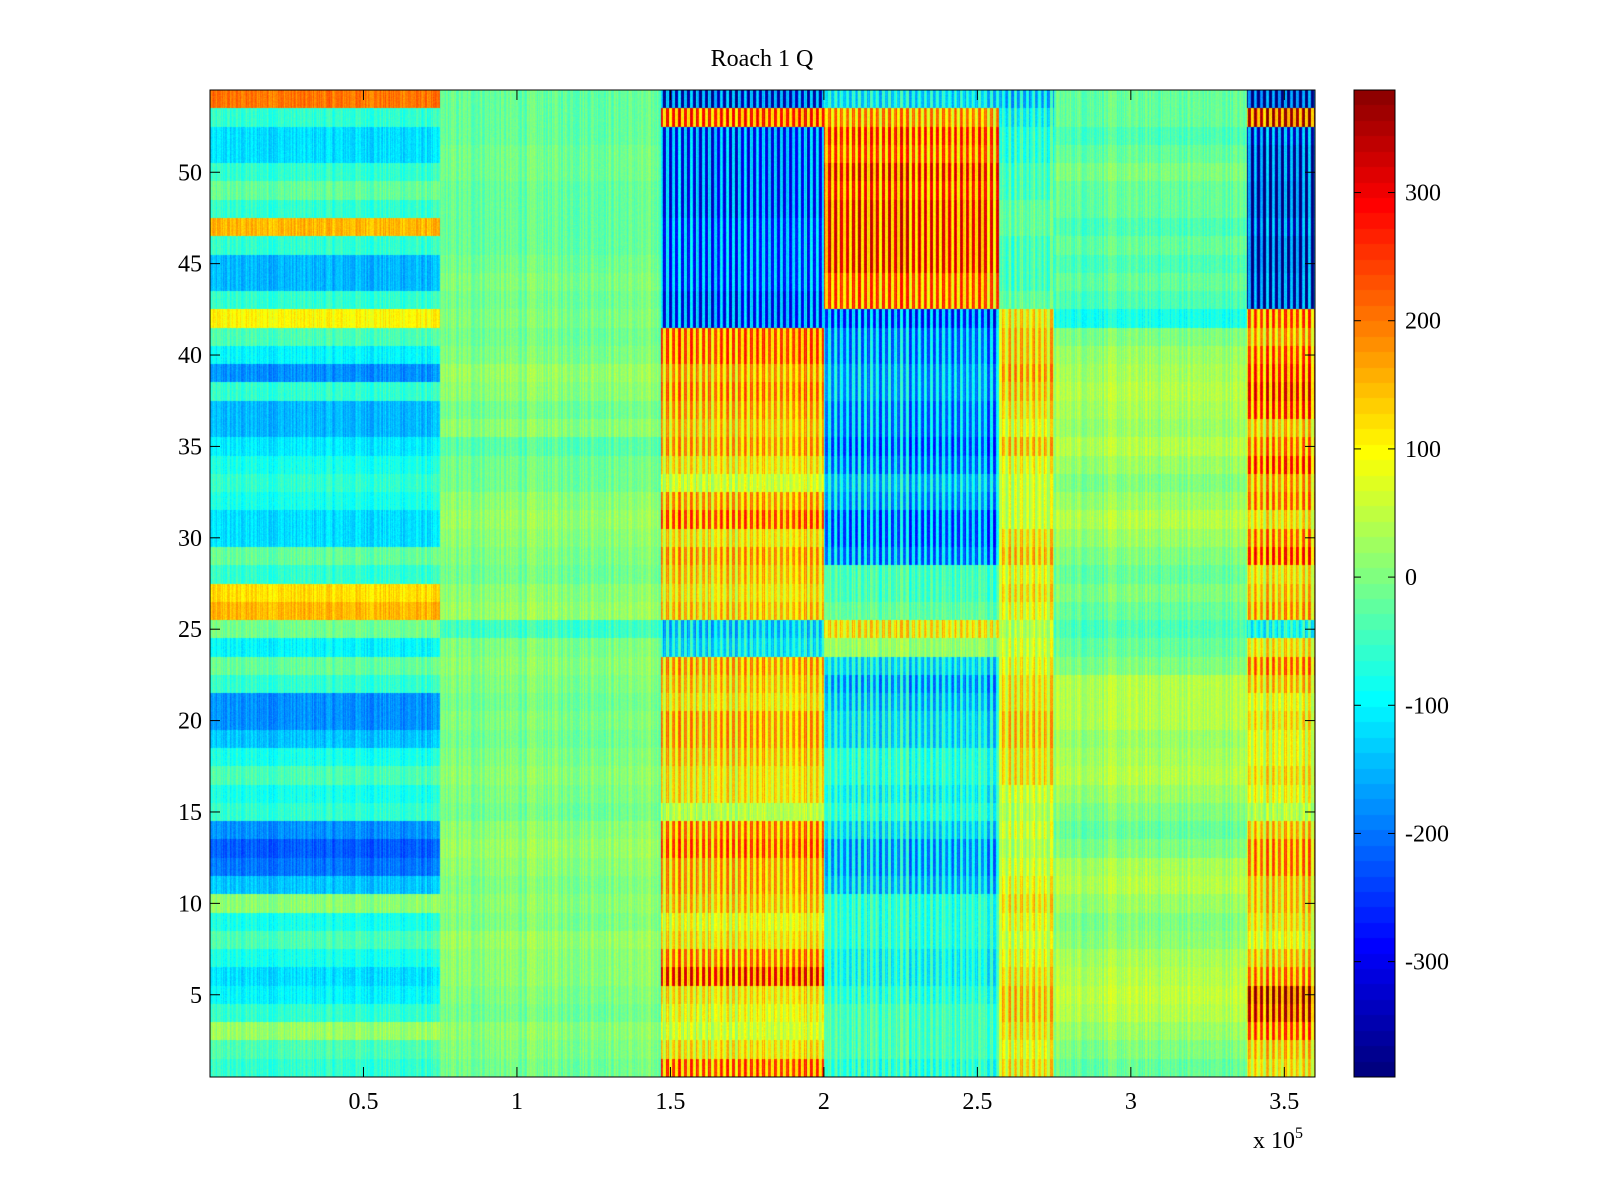 The height and width of the screenshot is (1200, 1600). What do you see at coordinates (1423, 322) in the screenshot?
I see `colorbar-tick-label: 200` at bounding box center [1423, 322].